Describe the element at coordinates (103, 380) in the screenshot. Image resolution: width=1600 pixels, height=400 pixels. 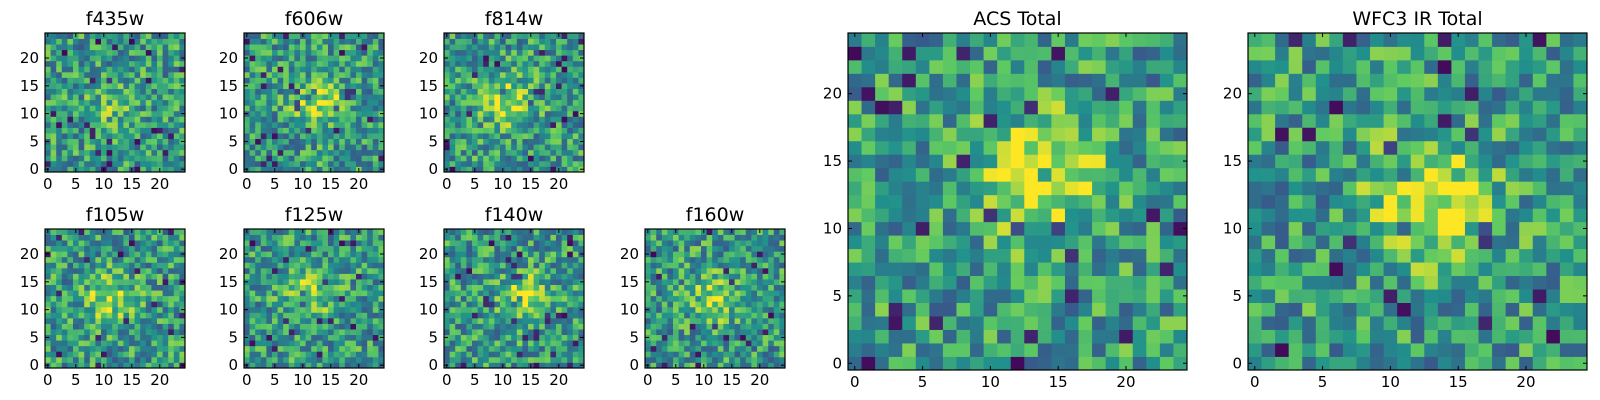
I see `x-tick-label: 10` at that location.